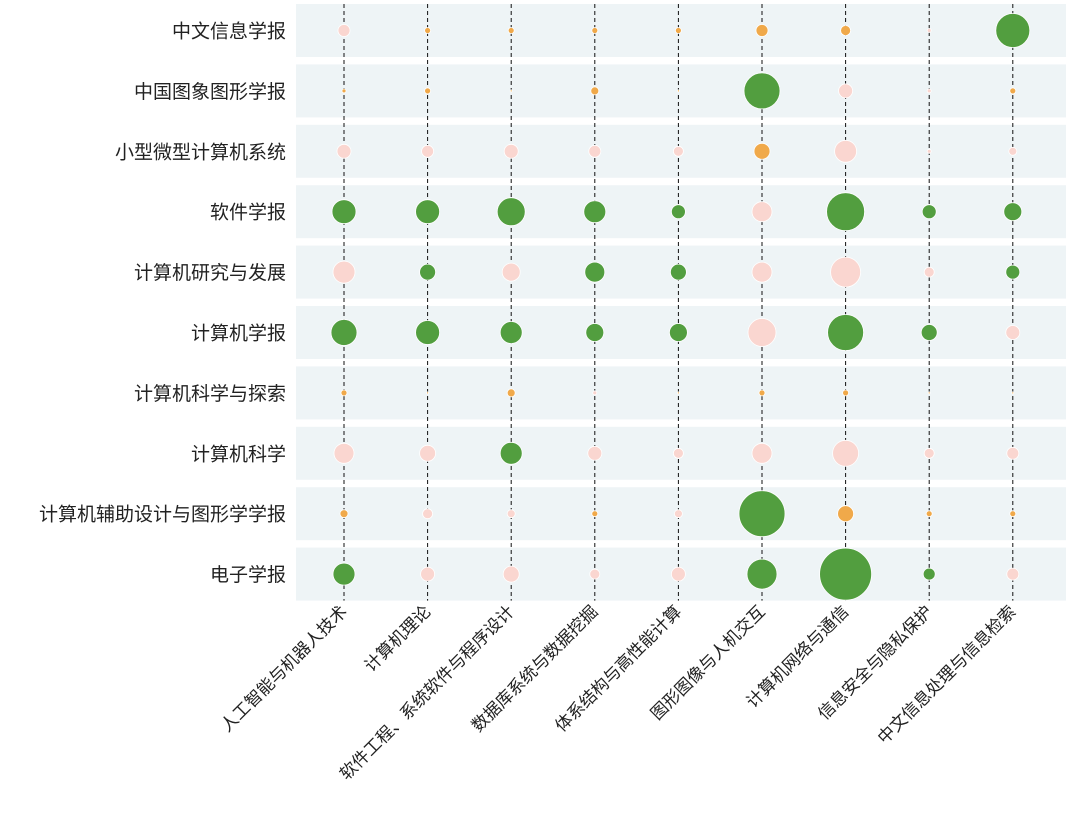  Describe the element at coordinates (427, 693) in the screenshot. I see `column-label: 软件工程、系统软件与程序设计` at that location.